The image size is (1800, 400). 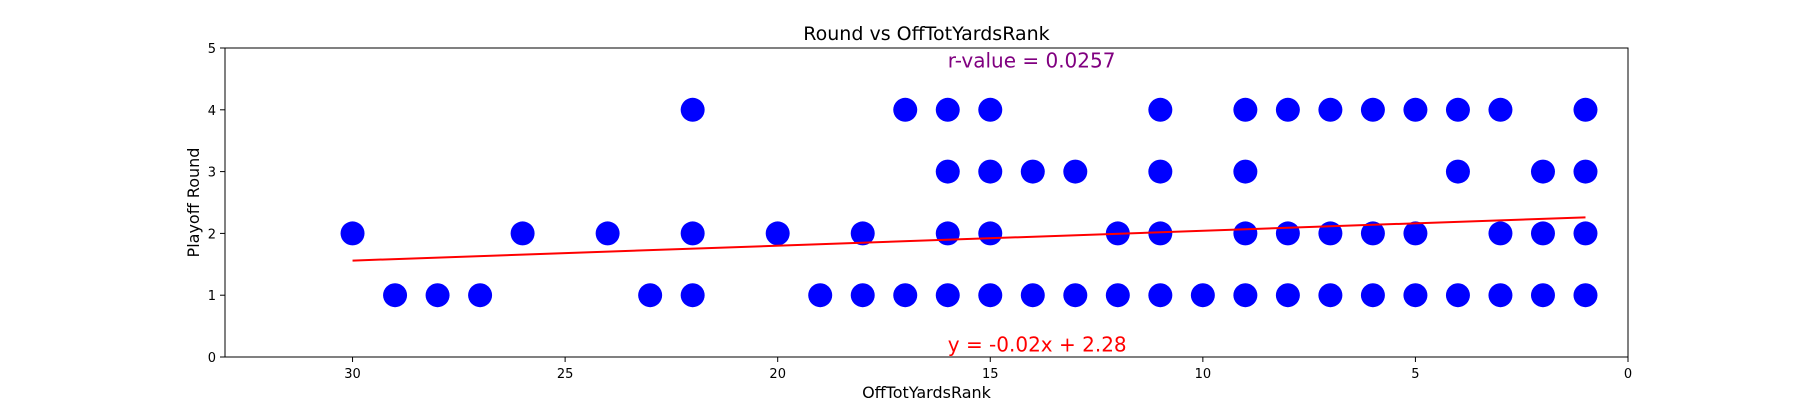 I want to click on y-tick-label: 0, so click(x=212, y=358).